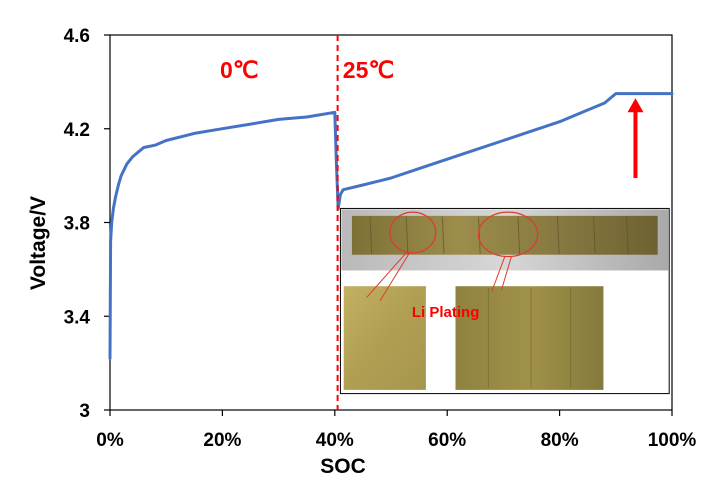  Describe the element at coordinates (77, 224) in the screenshot. I see `y-tick-label: 3.8` at that location.